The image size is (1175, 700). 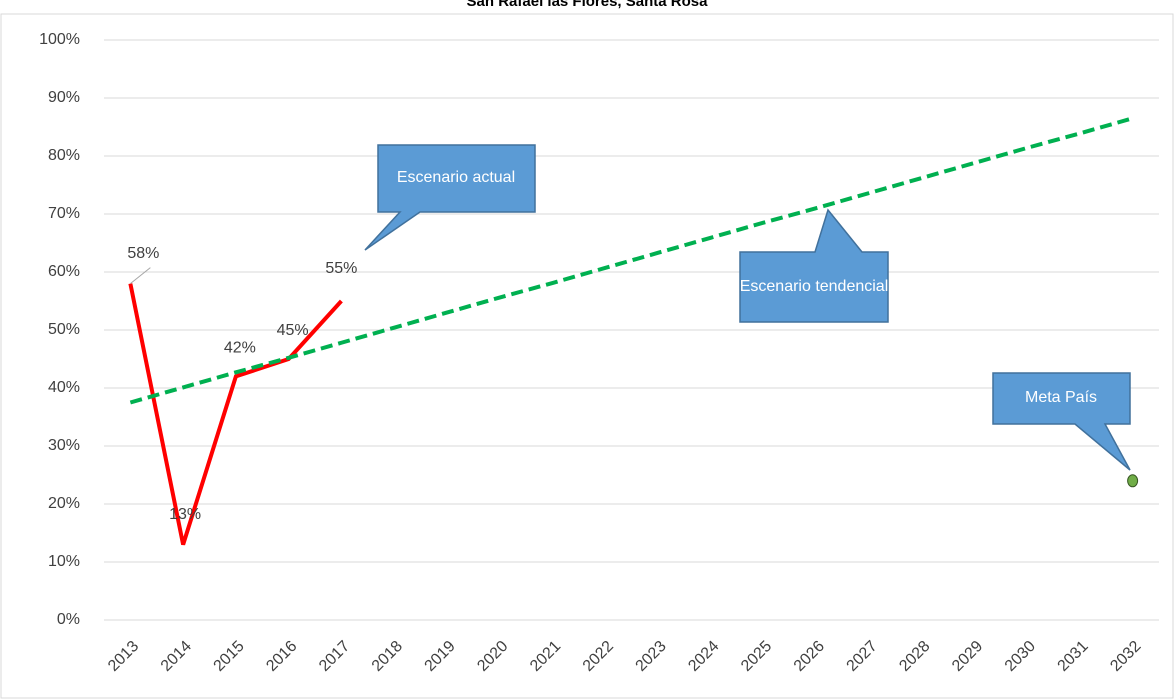 What do you see at coordinates (64, 155) in the screenshot?
I see `y-tick-label: 80%` at bounding box center [64, 155].